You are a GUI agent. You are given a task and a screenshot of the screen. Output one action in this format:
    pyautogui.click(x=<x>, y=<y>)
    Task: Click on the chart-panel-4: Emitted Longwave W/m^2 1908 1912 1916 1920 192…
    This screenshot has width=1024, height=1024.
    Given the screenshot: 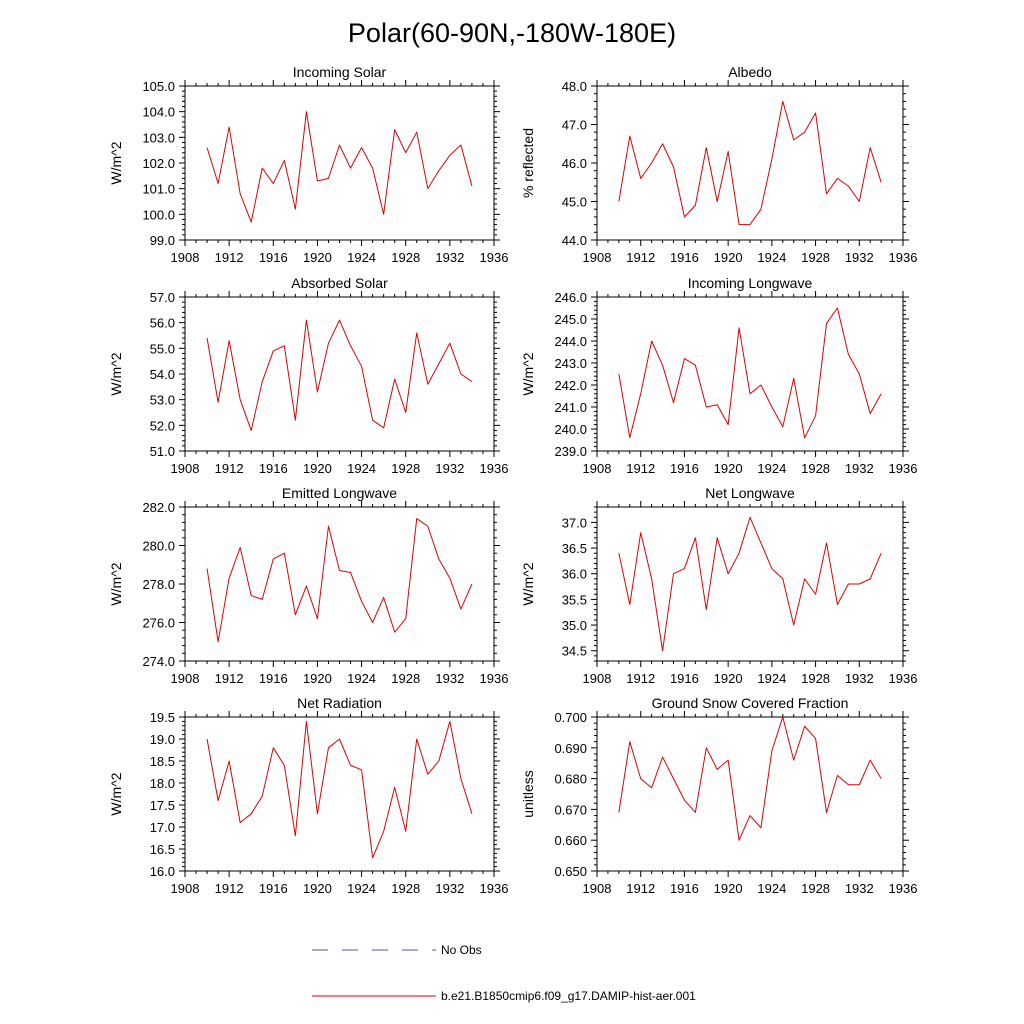 What is the action you would take?
    pyautogui.click(x=308, y=585)
    